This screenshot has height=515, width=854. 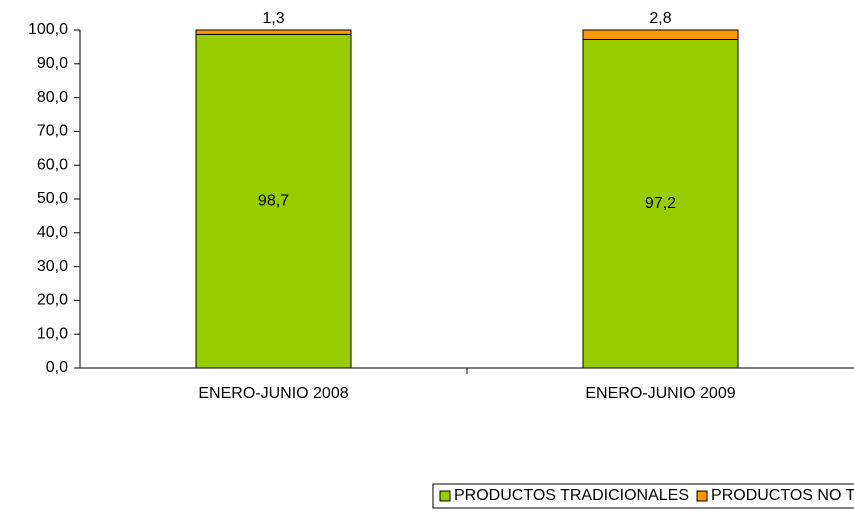 I want to click on y-tick-label: 90,0, so click(x=52, y=63).